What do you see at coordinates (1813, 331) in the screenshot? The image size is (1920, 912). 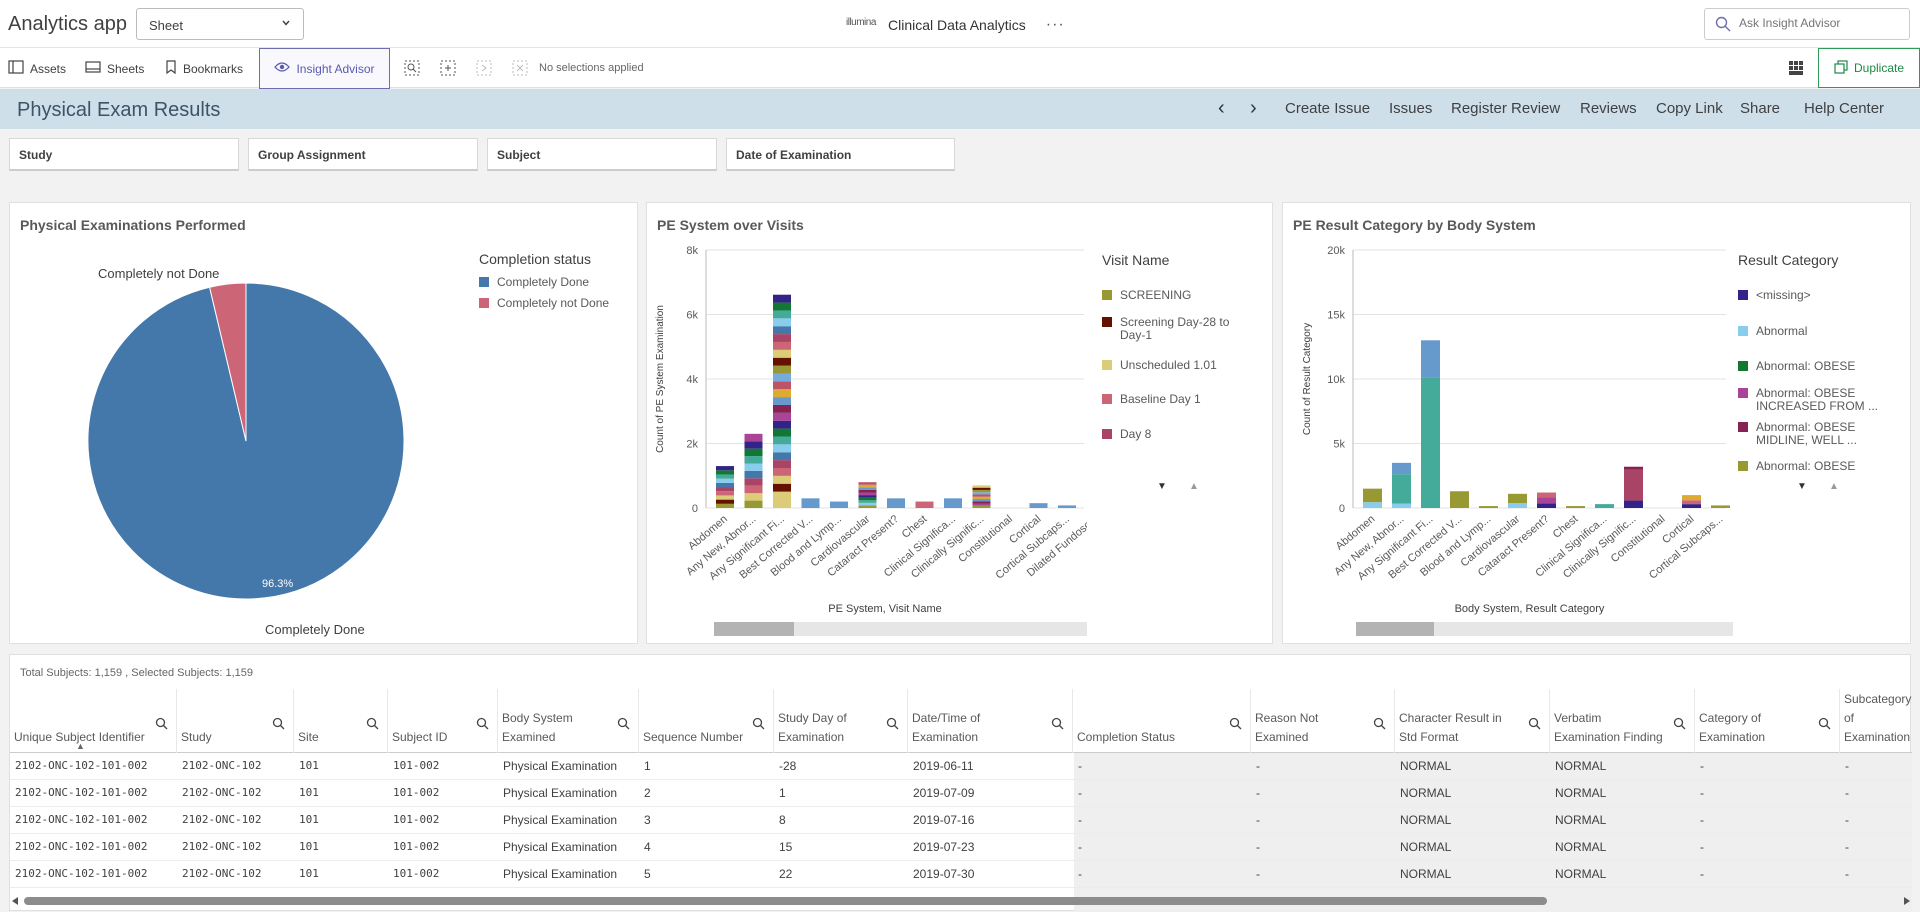 I see `legend-item: Abnormal` at bounding box center [1813, 331].